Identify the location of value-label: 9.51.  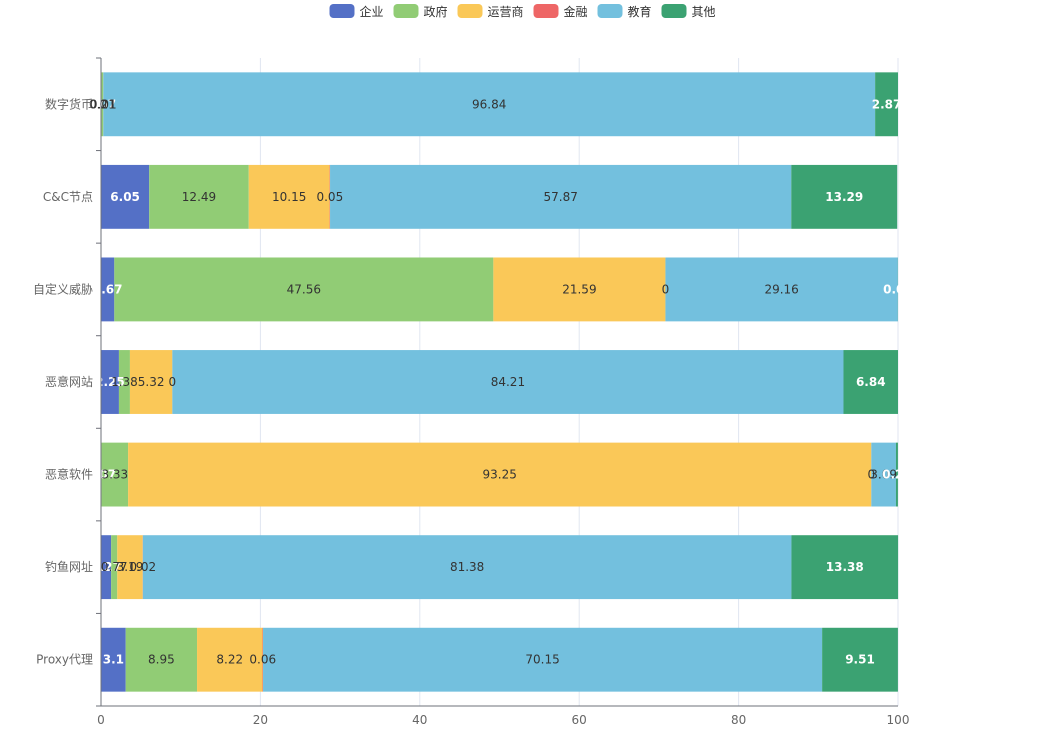
(860, 660).